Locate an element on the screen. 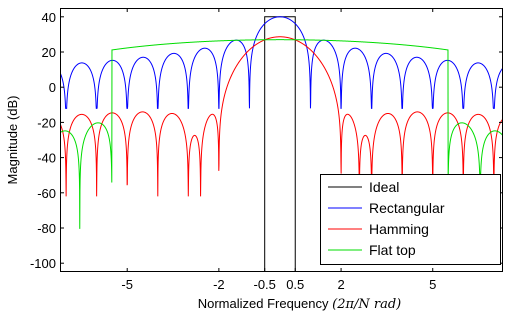 This screenshot has height=323, width=507. x-tick-label: -5 is located at coordinates (127, 284).